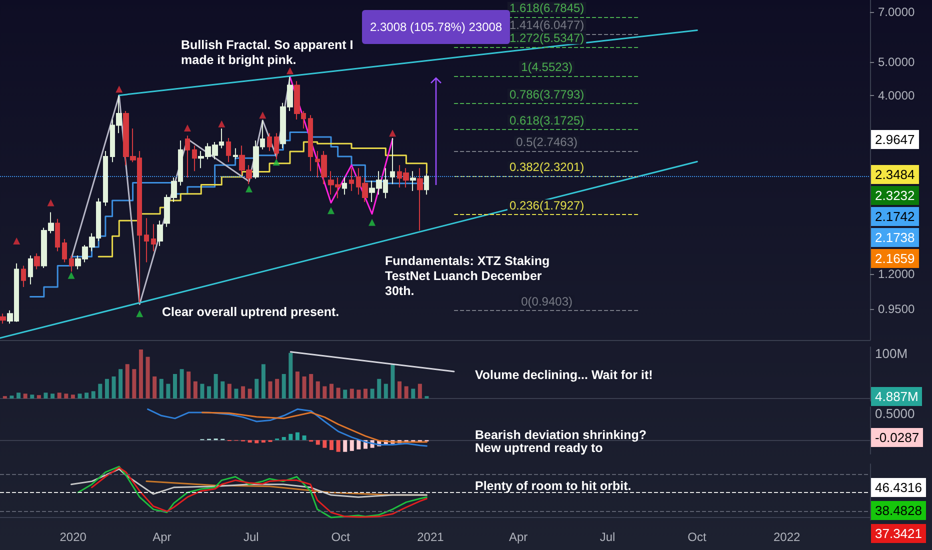 The height and width of the screenshot is (550, 932). I want to click on text: 38.4828, so click(898, 510).